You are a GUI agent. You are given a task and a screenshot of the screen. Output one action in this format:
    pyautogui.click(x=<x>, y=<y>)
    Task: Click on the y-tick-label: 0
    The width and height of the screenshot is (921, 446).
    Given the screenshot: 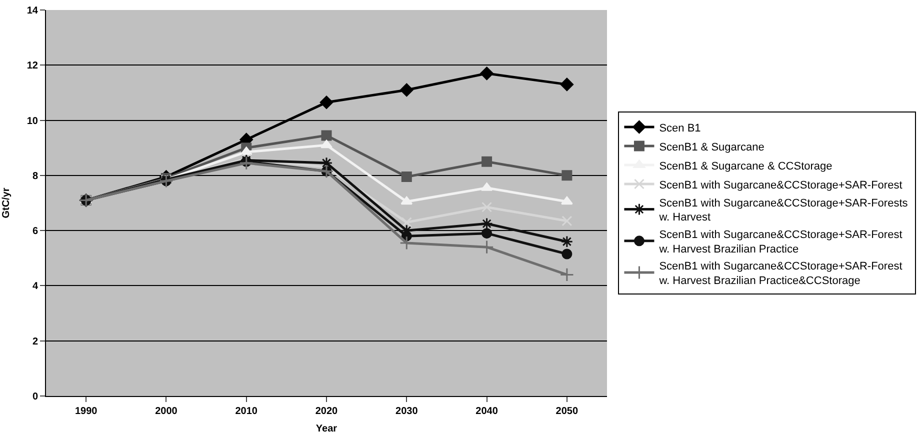 What is the action you would take?
    pyautogui.click(x=35, y=397)
    